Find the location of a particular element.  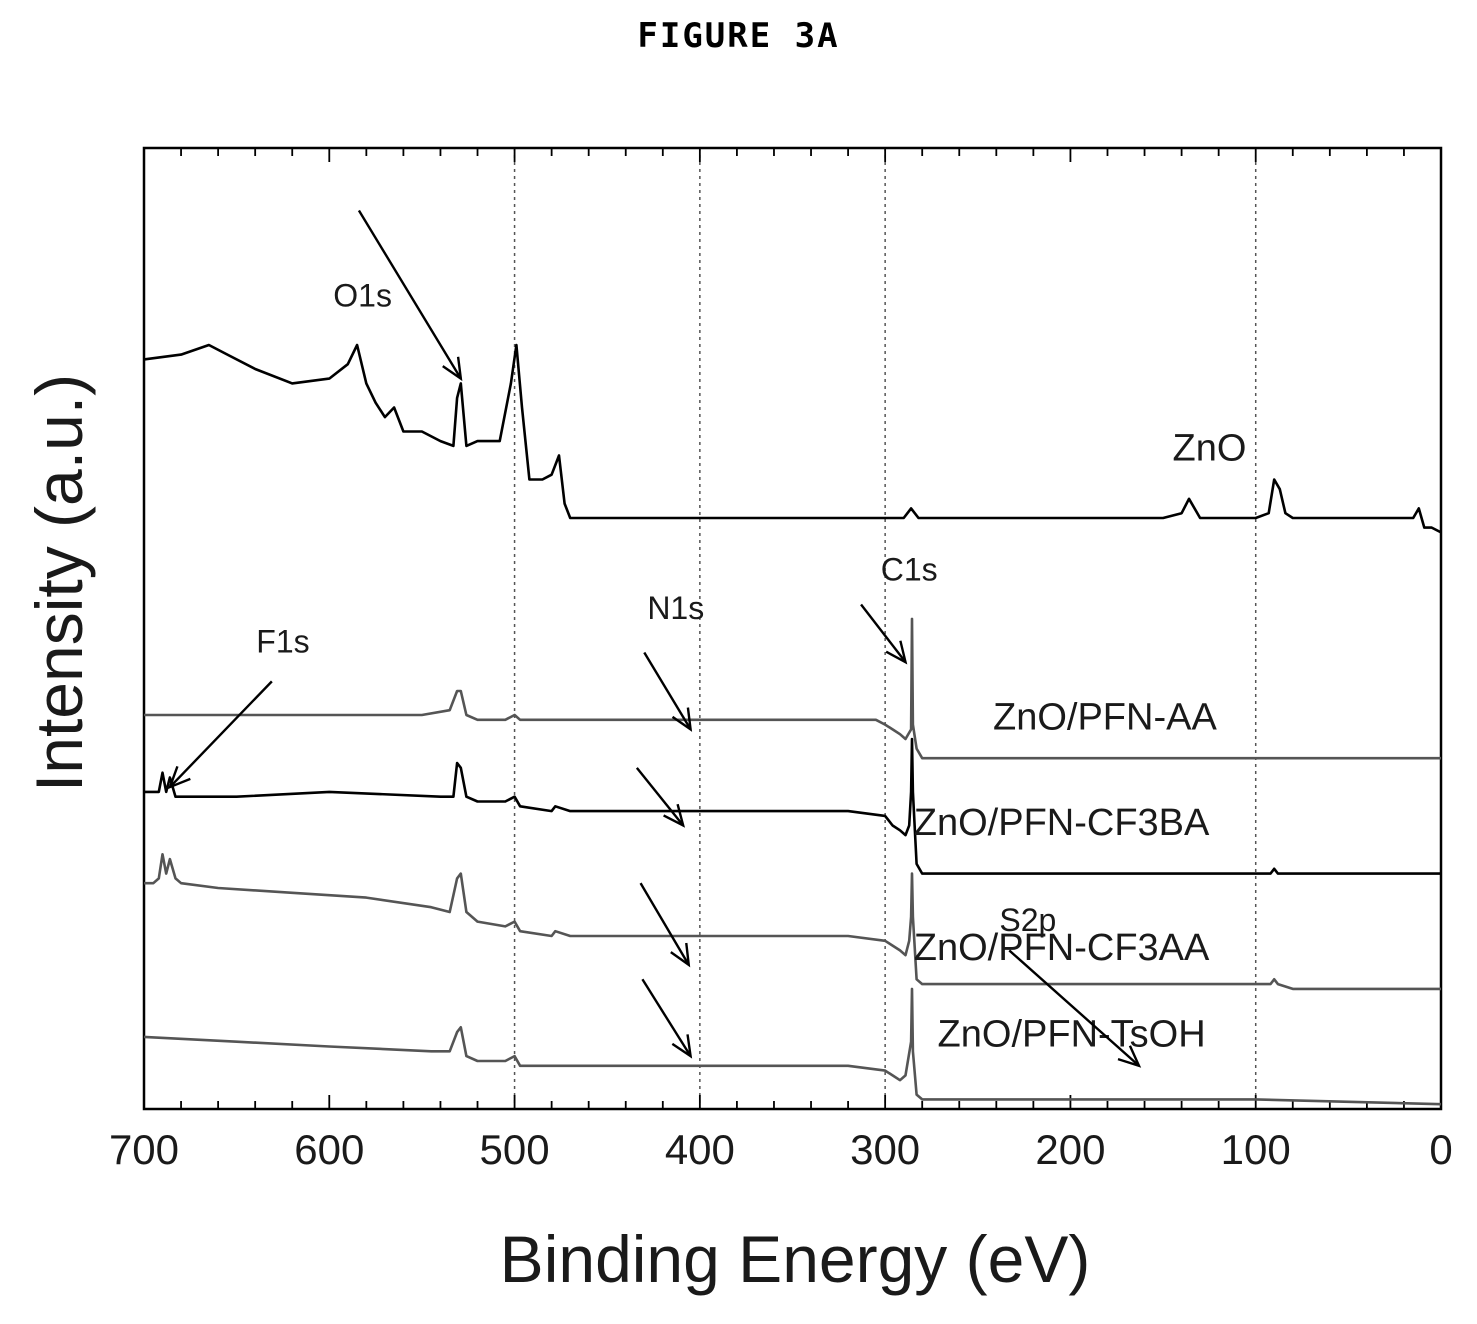

x-tick-label: 100 is located at coordinates (1256, 1149).